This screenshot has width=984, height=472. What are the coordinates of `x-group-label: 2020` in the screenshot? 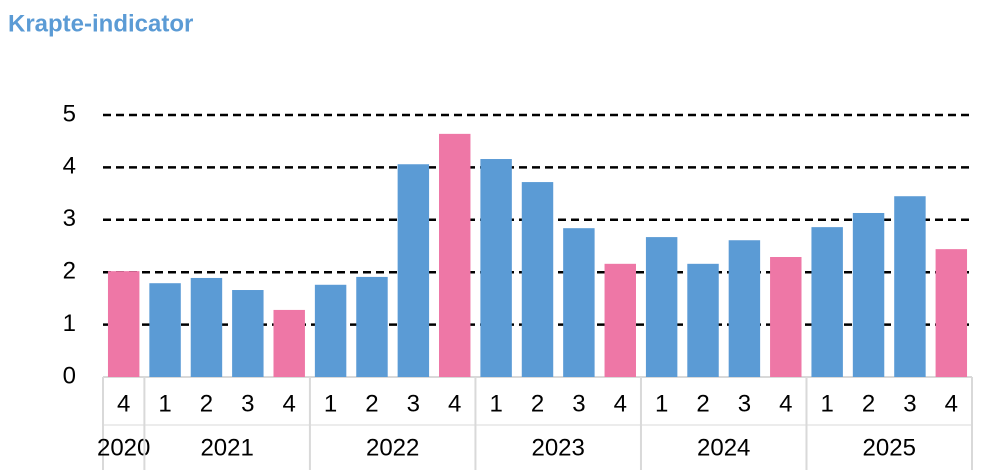 It's located at (123, 447).